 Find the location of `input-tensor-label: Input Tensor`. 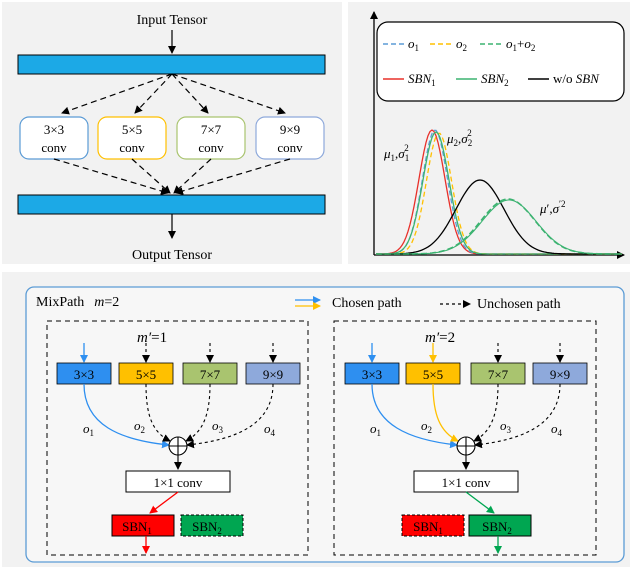

input-tensor-label: Input Tensor is located at coordinates (172, 20).